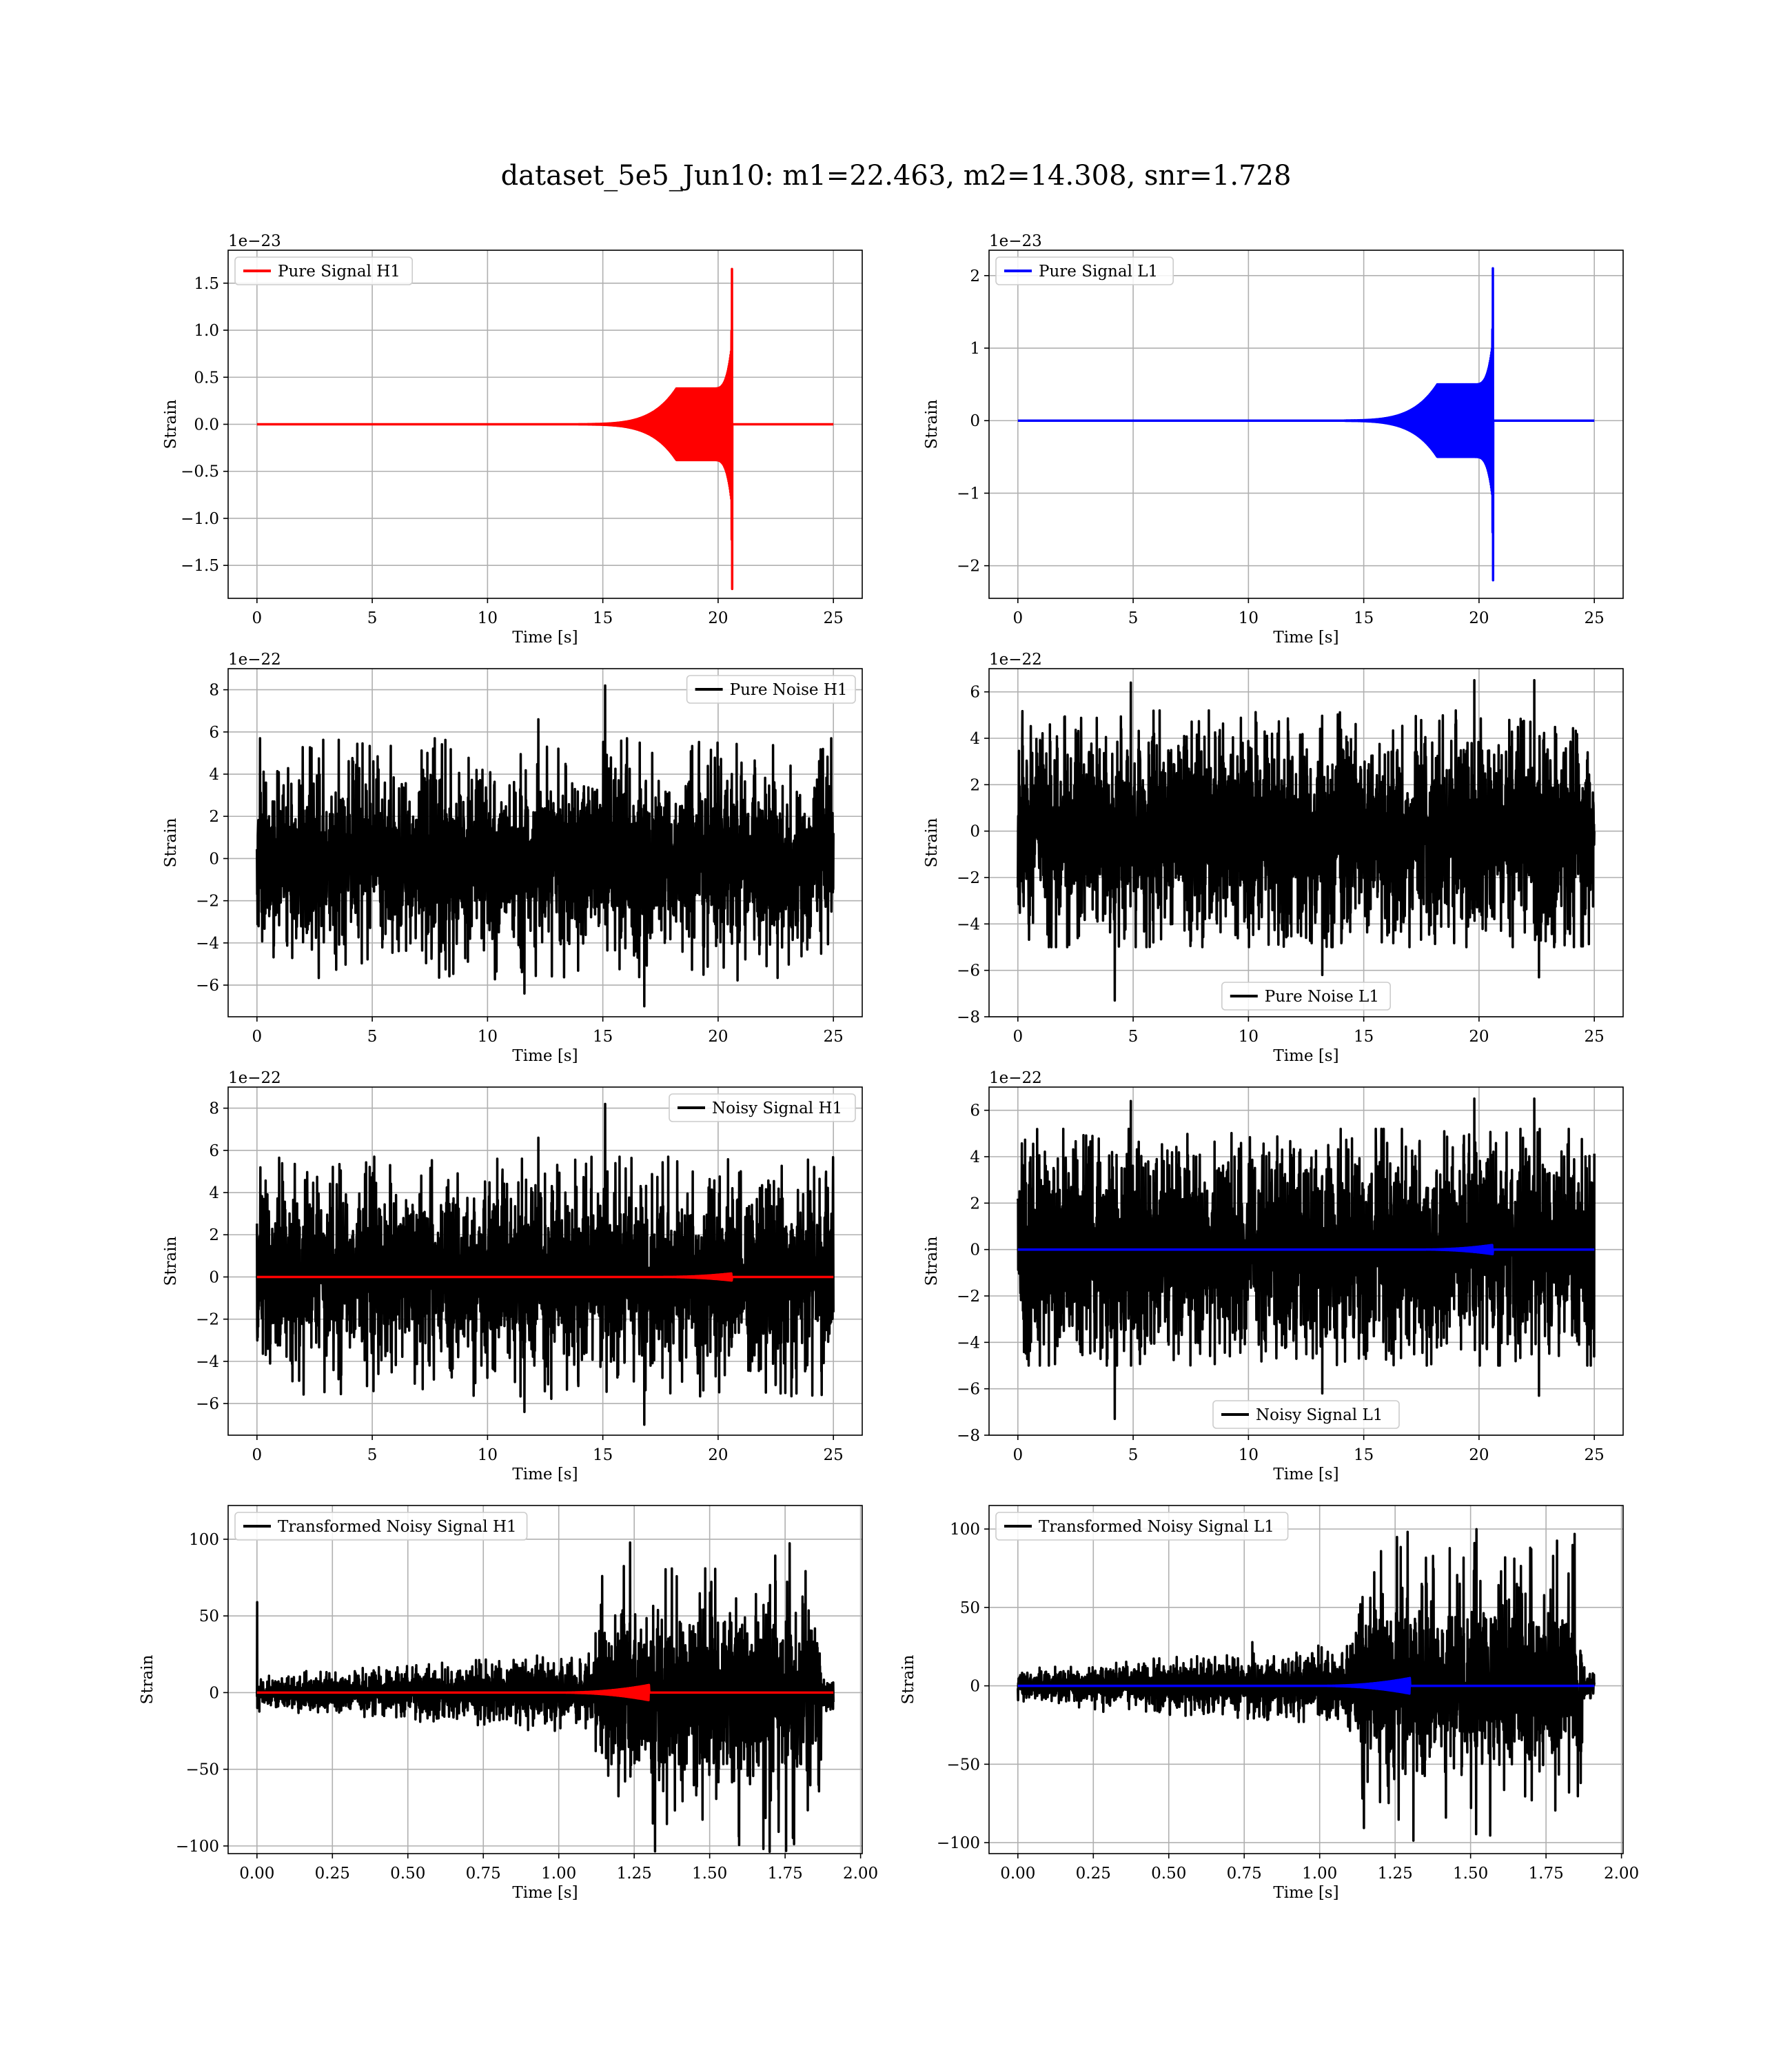 The image size is (1792, 2068). What do you see at coordinates (254, 1078) in the screenshot?
I see `offset-text: 1e−22` at bounding box center [254, 1078].